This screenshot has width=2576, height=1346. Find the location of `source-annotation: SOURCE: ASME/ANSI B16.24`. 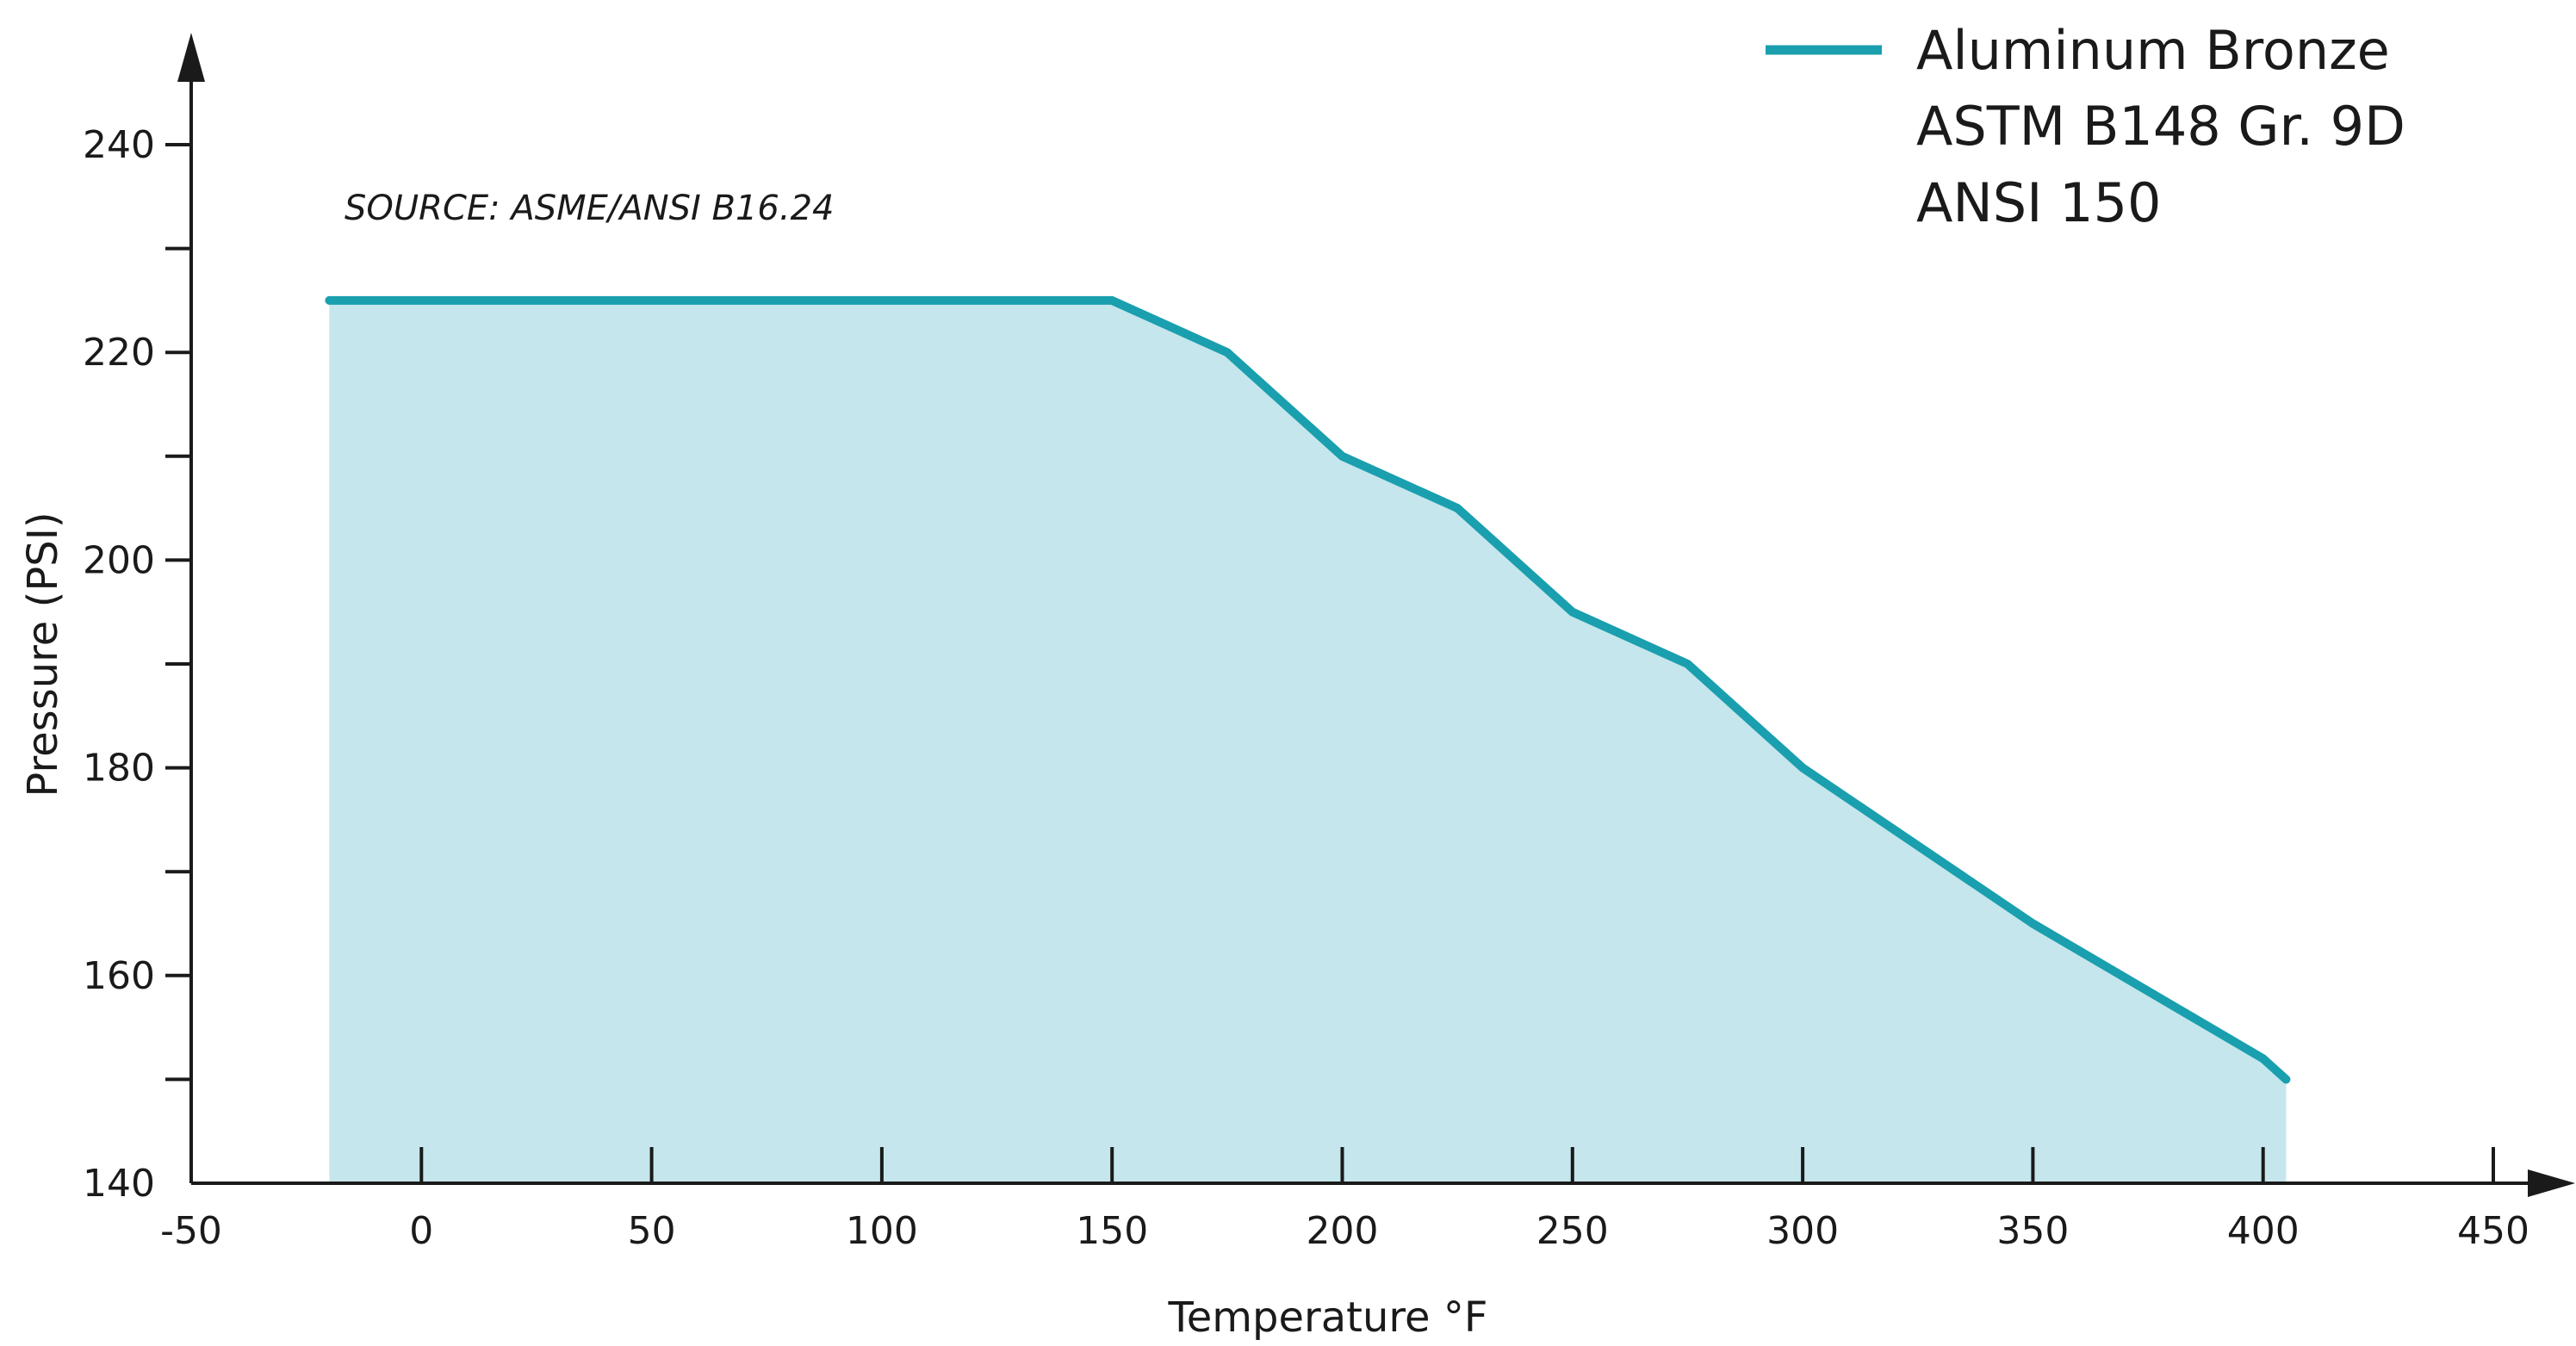

source-annotation: SOURCE: ASME/ANSI B16.24 is located at coordinates (590, 209).